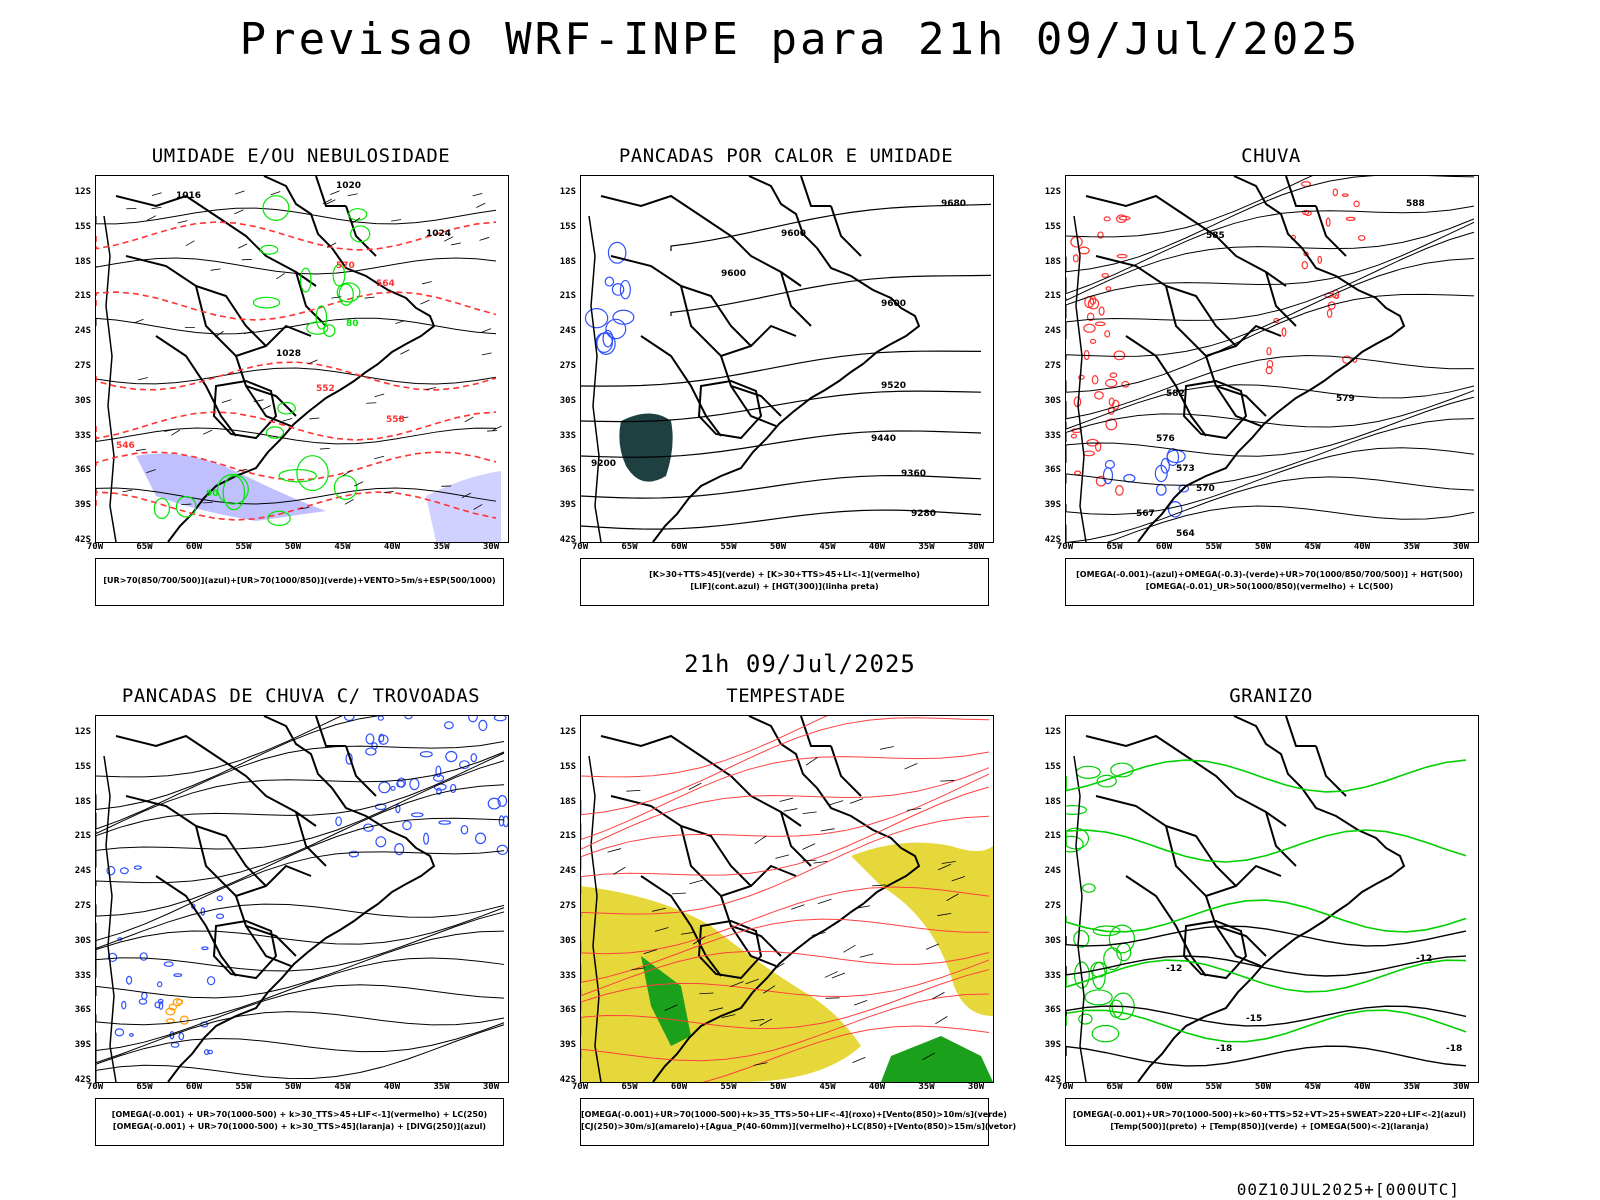 The image size is (1600, 1200). I want to click on run-stamp: 00Z10JUL2025+[000UTC], so click(1348, 1189).